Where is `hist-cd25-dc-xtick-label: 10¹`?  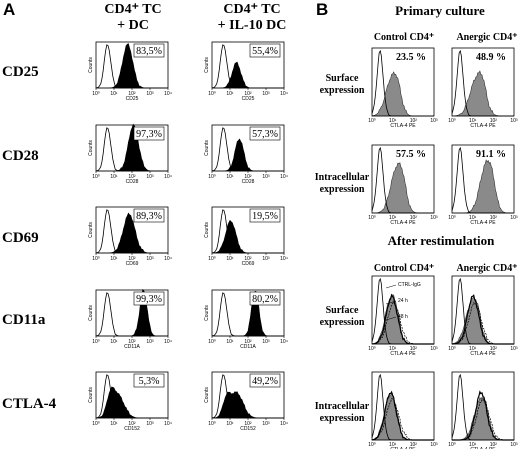
hist-cd25-dc-xtick-label: 10¹ is located at coordinates (114, 94).